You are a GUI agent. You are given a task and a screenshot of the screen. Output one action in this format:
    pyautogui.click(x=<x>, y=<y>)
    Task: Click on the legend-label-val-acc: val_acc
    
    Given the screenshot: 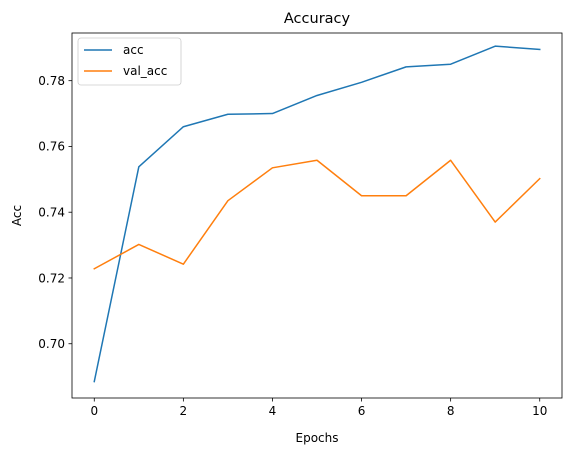 What is the action you would take?
    pyautogui.click(x=145, y=71)
    